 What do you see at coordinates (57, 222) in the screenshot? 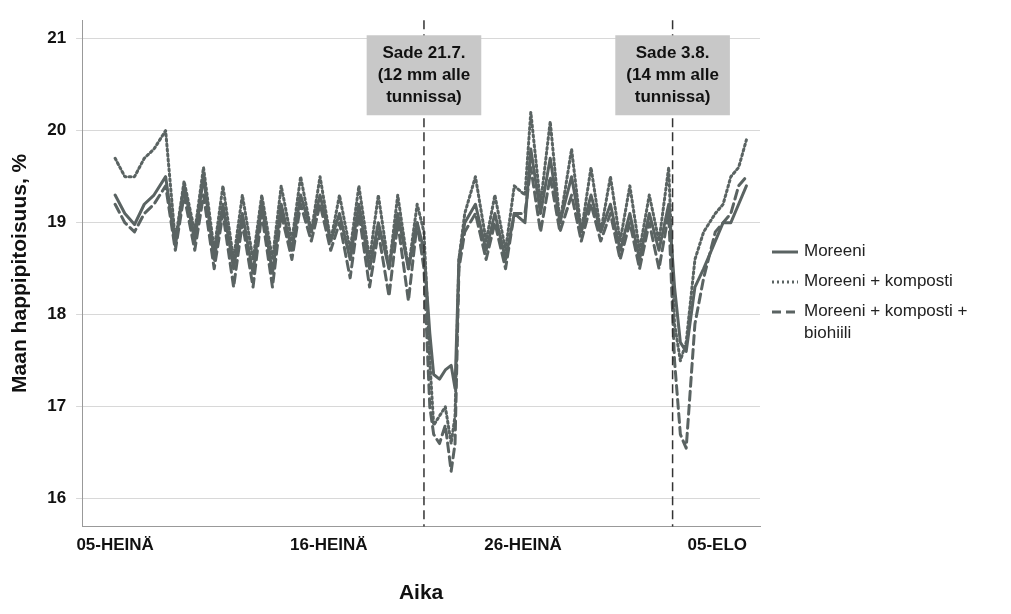
I see `y-tick-label: 19` at bounding box center [57, 222].